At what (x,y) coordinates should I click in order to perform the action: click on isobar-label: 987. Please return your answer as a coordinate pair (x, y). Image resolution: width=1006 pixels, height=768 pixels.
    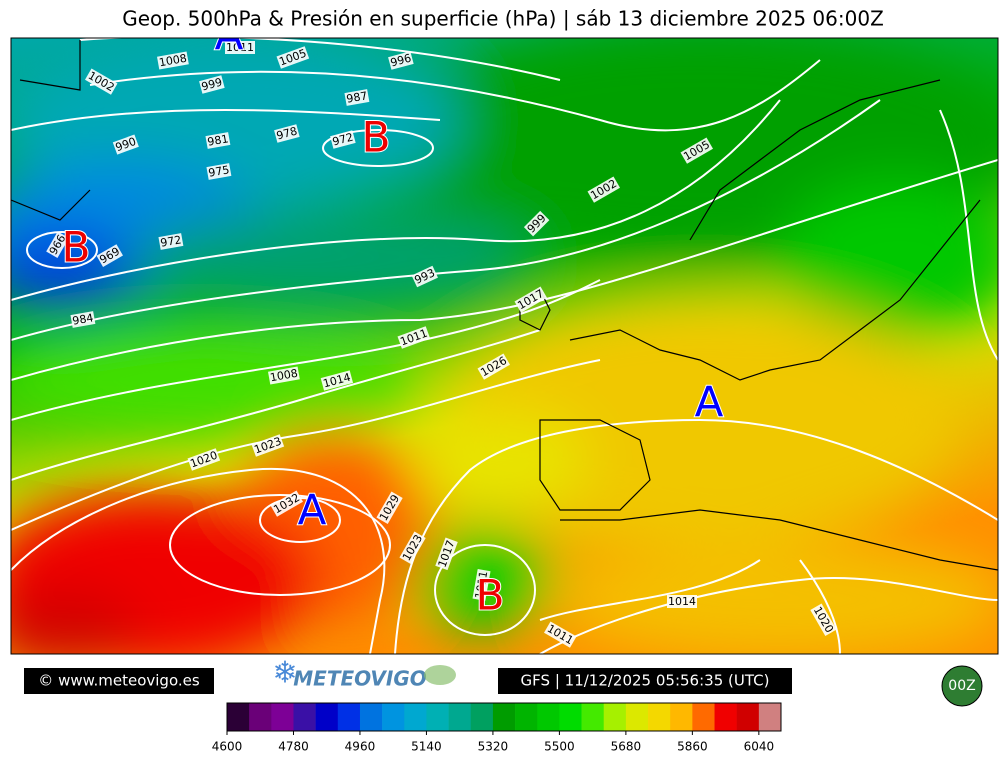
    Looking at the image, I should click on (356, 97).